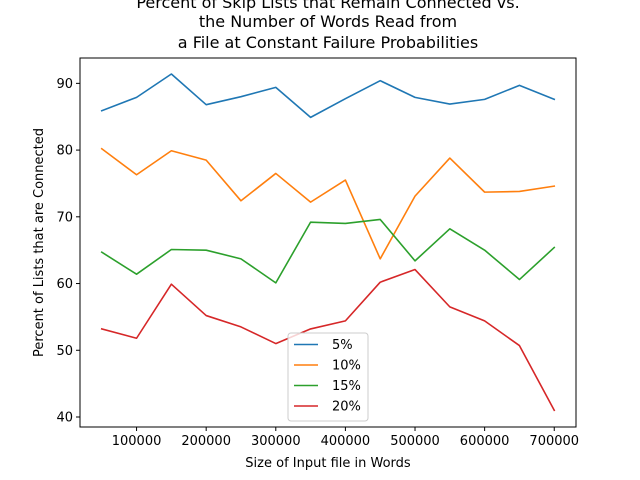 The height and width of the screenshot is (480, 640). Describe the element at coordinates (328, 21) in the screenshot. I see `chart-title-line-2: the Number of Words Read from` at that location.